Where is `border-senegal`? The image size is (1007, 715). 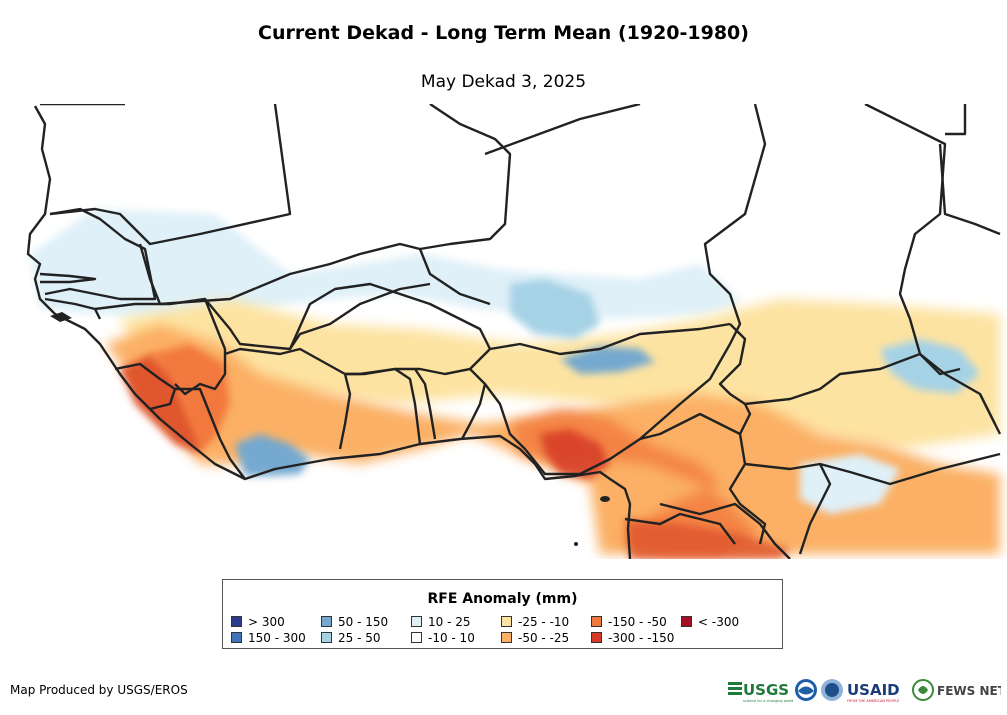
border-senegal is located at coordinates (100, 254).